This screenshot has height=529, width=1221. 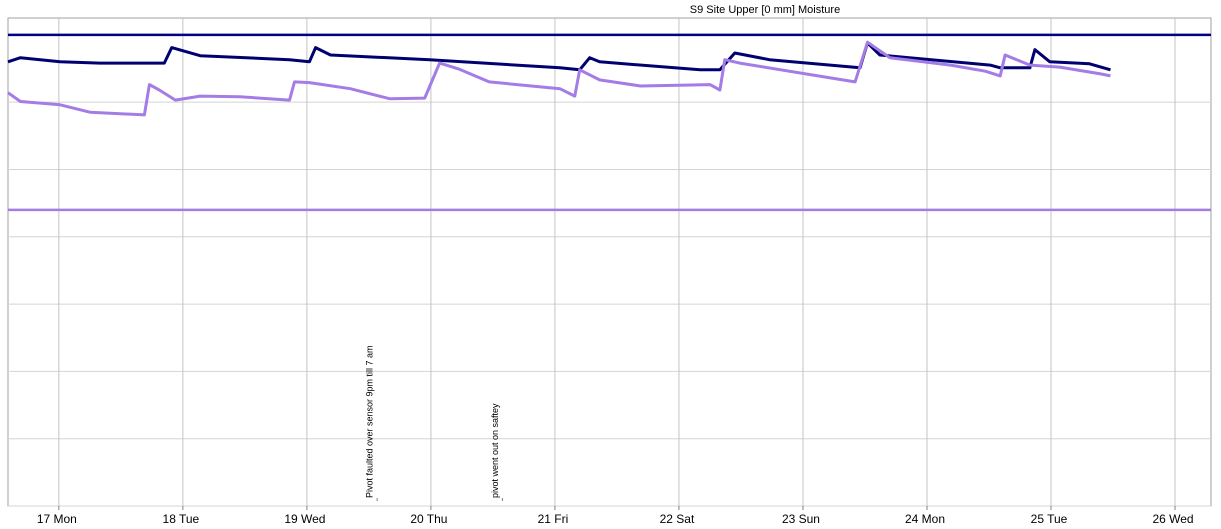 What do you see at coordinates (181, 519) in the screenshot?
I see `x-tick-label: 18 Tue` at bounding box center [181, 519].